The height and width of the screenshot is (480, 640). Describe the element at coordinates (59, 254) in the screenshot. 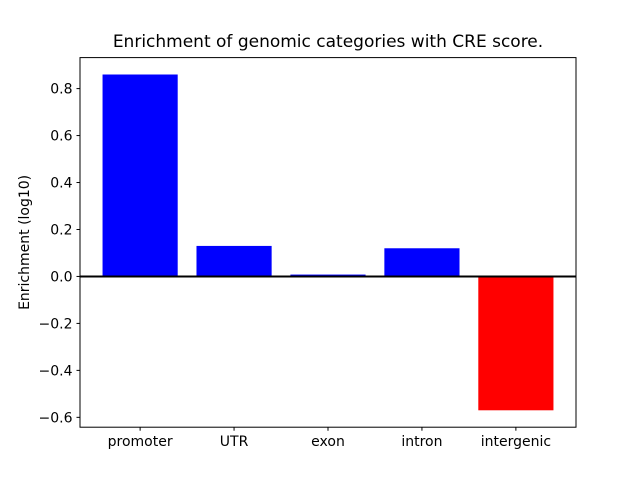

I see `y-axis-ticks: 0.8 0.6 0.4 0.2 0.0 −0.2 −0.4 −0.6` at that location.